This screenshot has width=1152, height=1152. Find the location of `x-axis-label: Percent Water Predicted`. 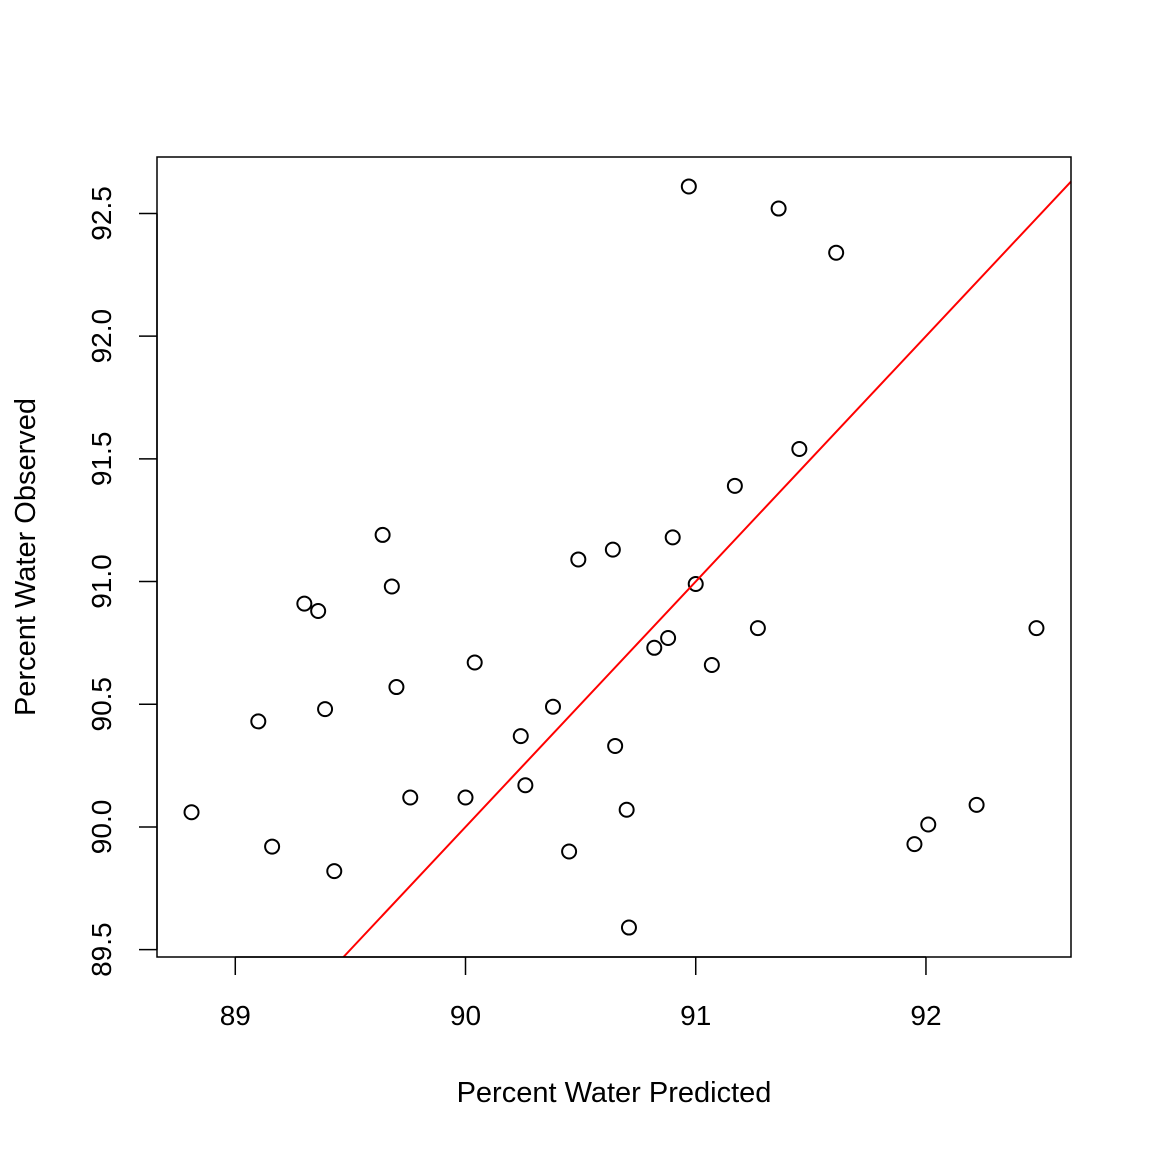

x-axis-label: Percent Water Predicted is located at coordinates (614, 1093).